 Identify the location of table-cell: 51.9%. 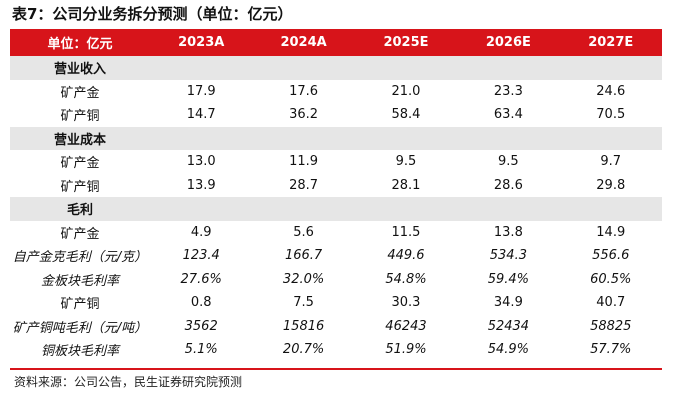
(406, 350).